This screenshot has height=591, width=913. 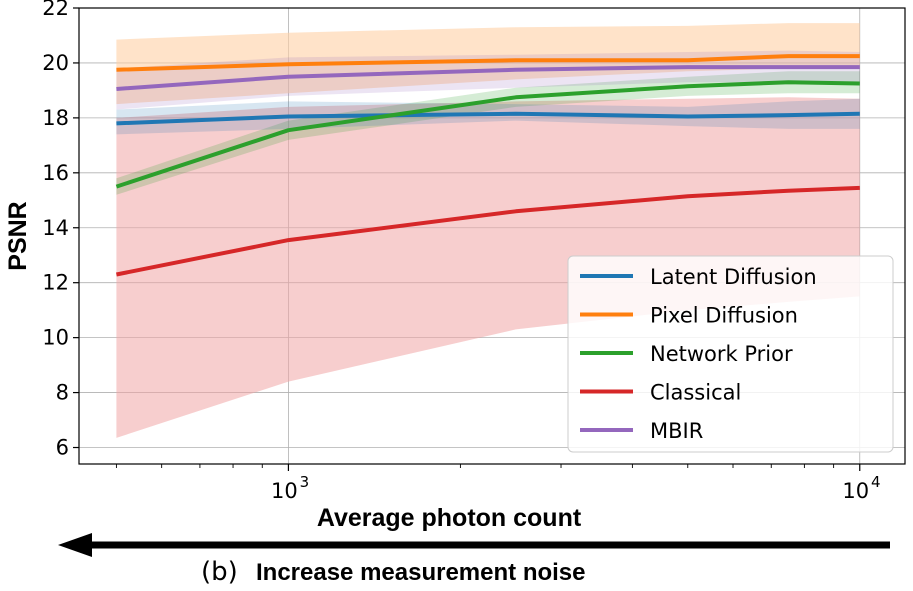 What do you see at coordinates (721, 354) in the screenshot?
I see `legend-label: Network Prior` at bounding box center [721, 354].